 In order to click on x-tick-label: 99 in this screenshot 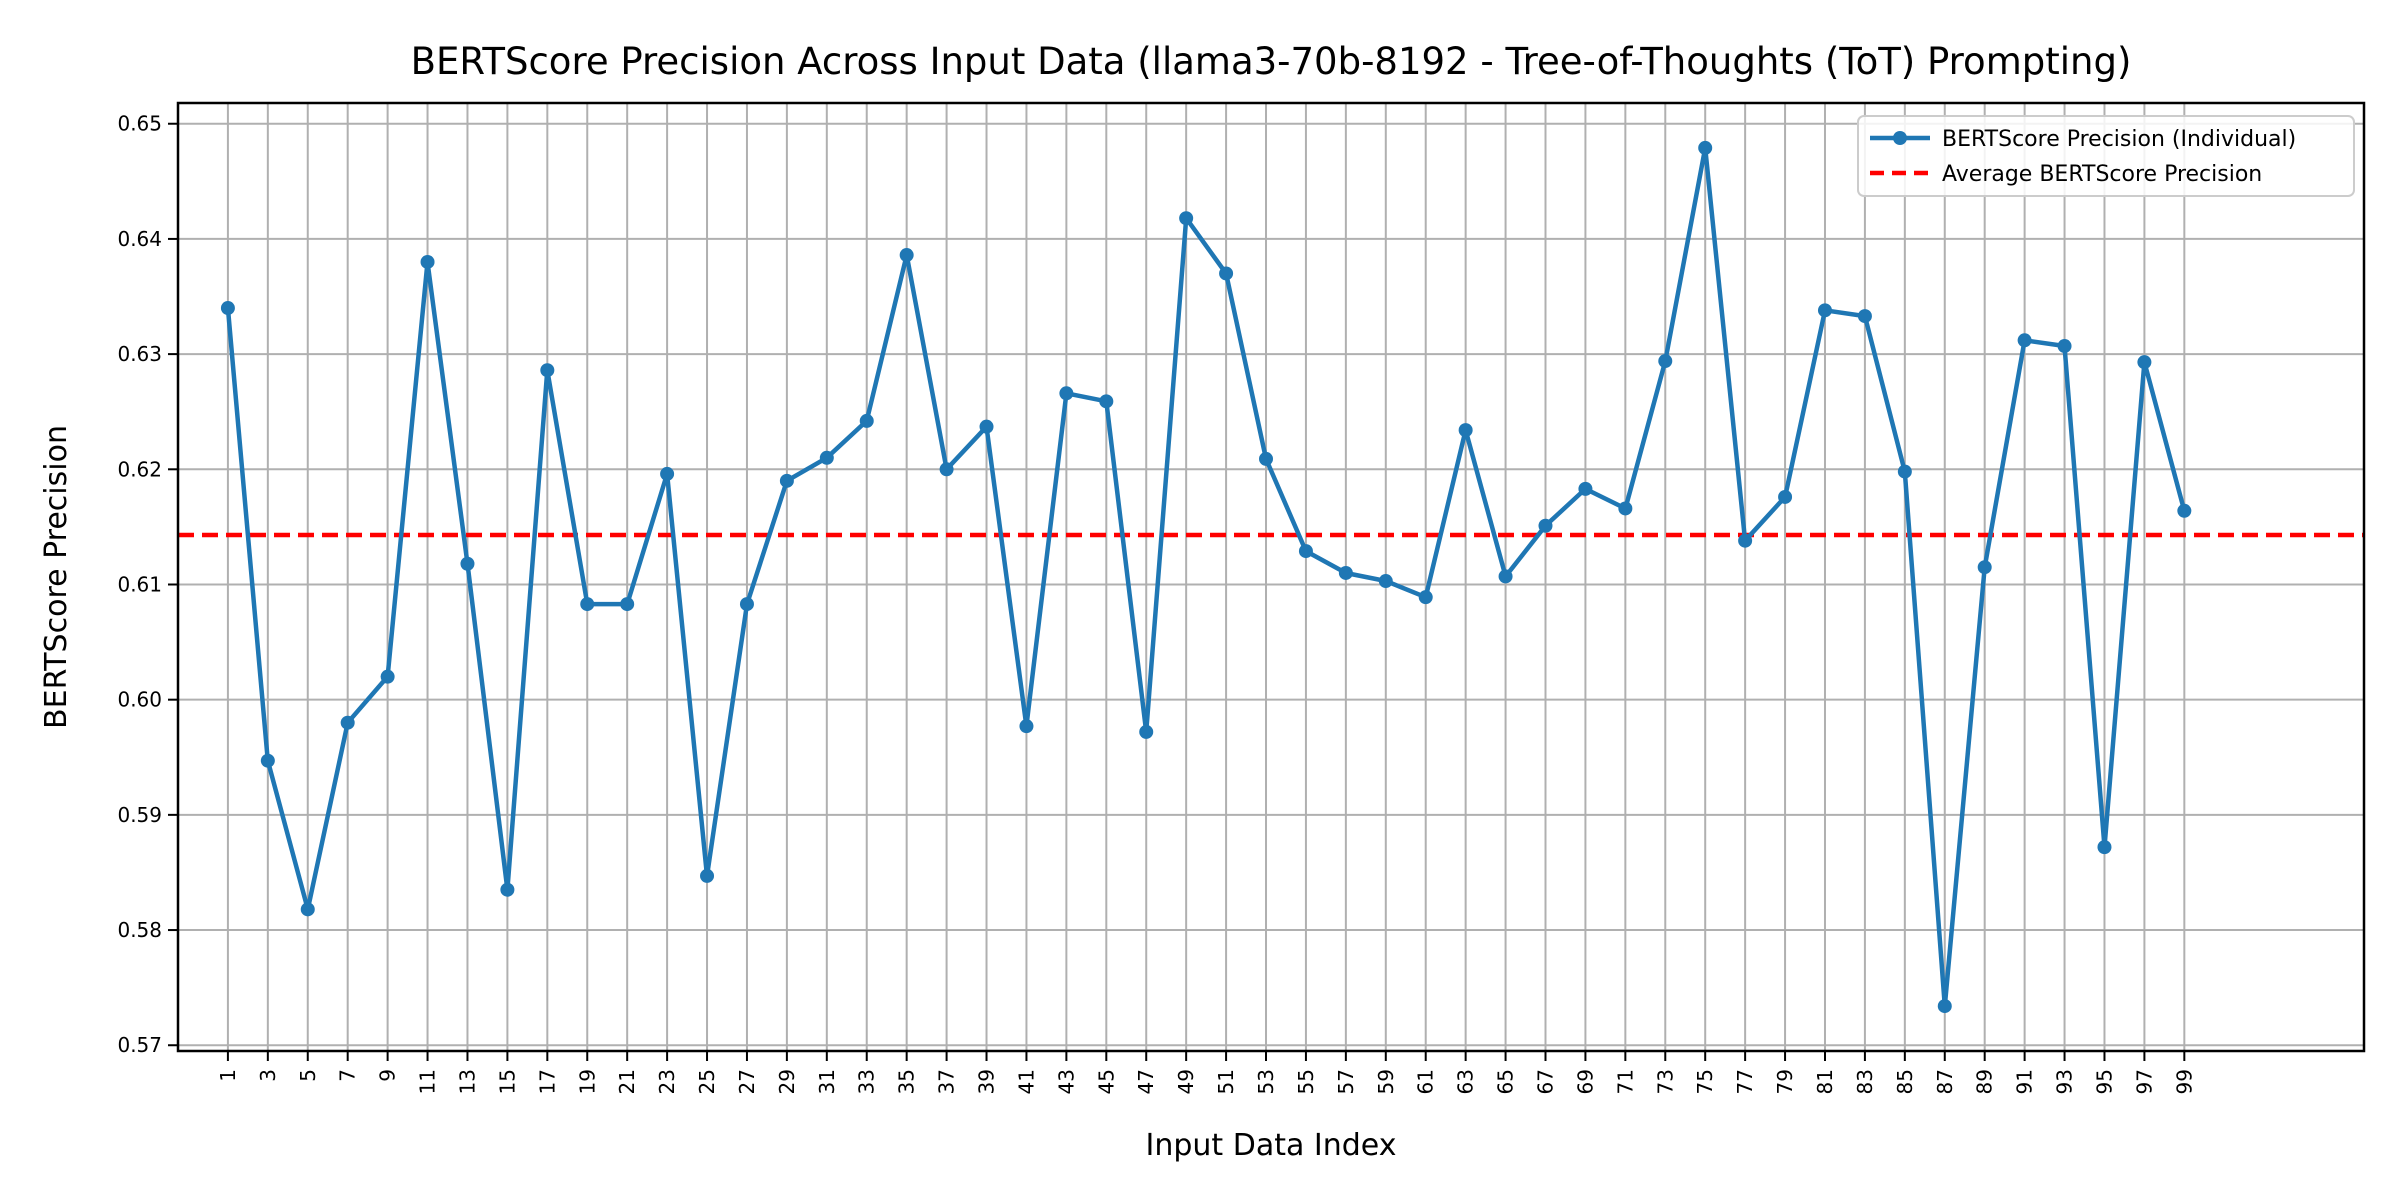, I will do `click(2184, 1081)`.